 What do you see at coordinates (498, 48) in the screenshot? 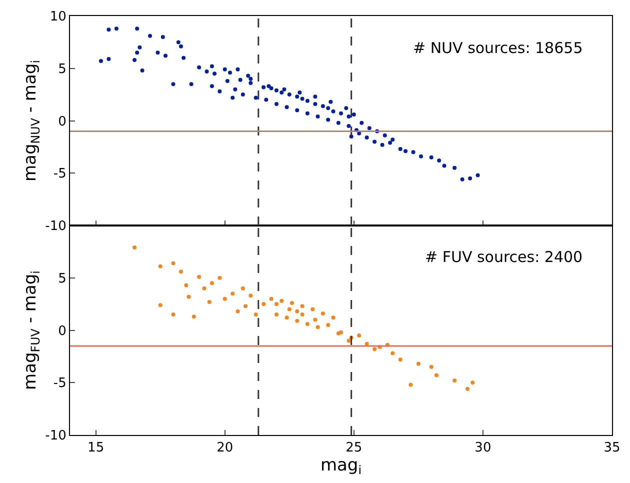
I see `annotation: # NUV sources: 18655` at bounding box center [498, 48].